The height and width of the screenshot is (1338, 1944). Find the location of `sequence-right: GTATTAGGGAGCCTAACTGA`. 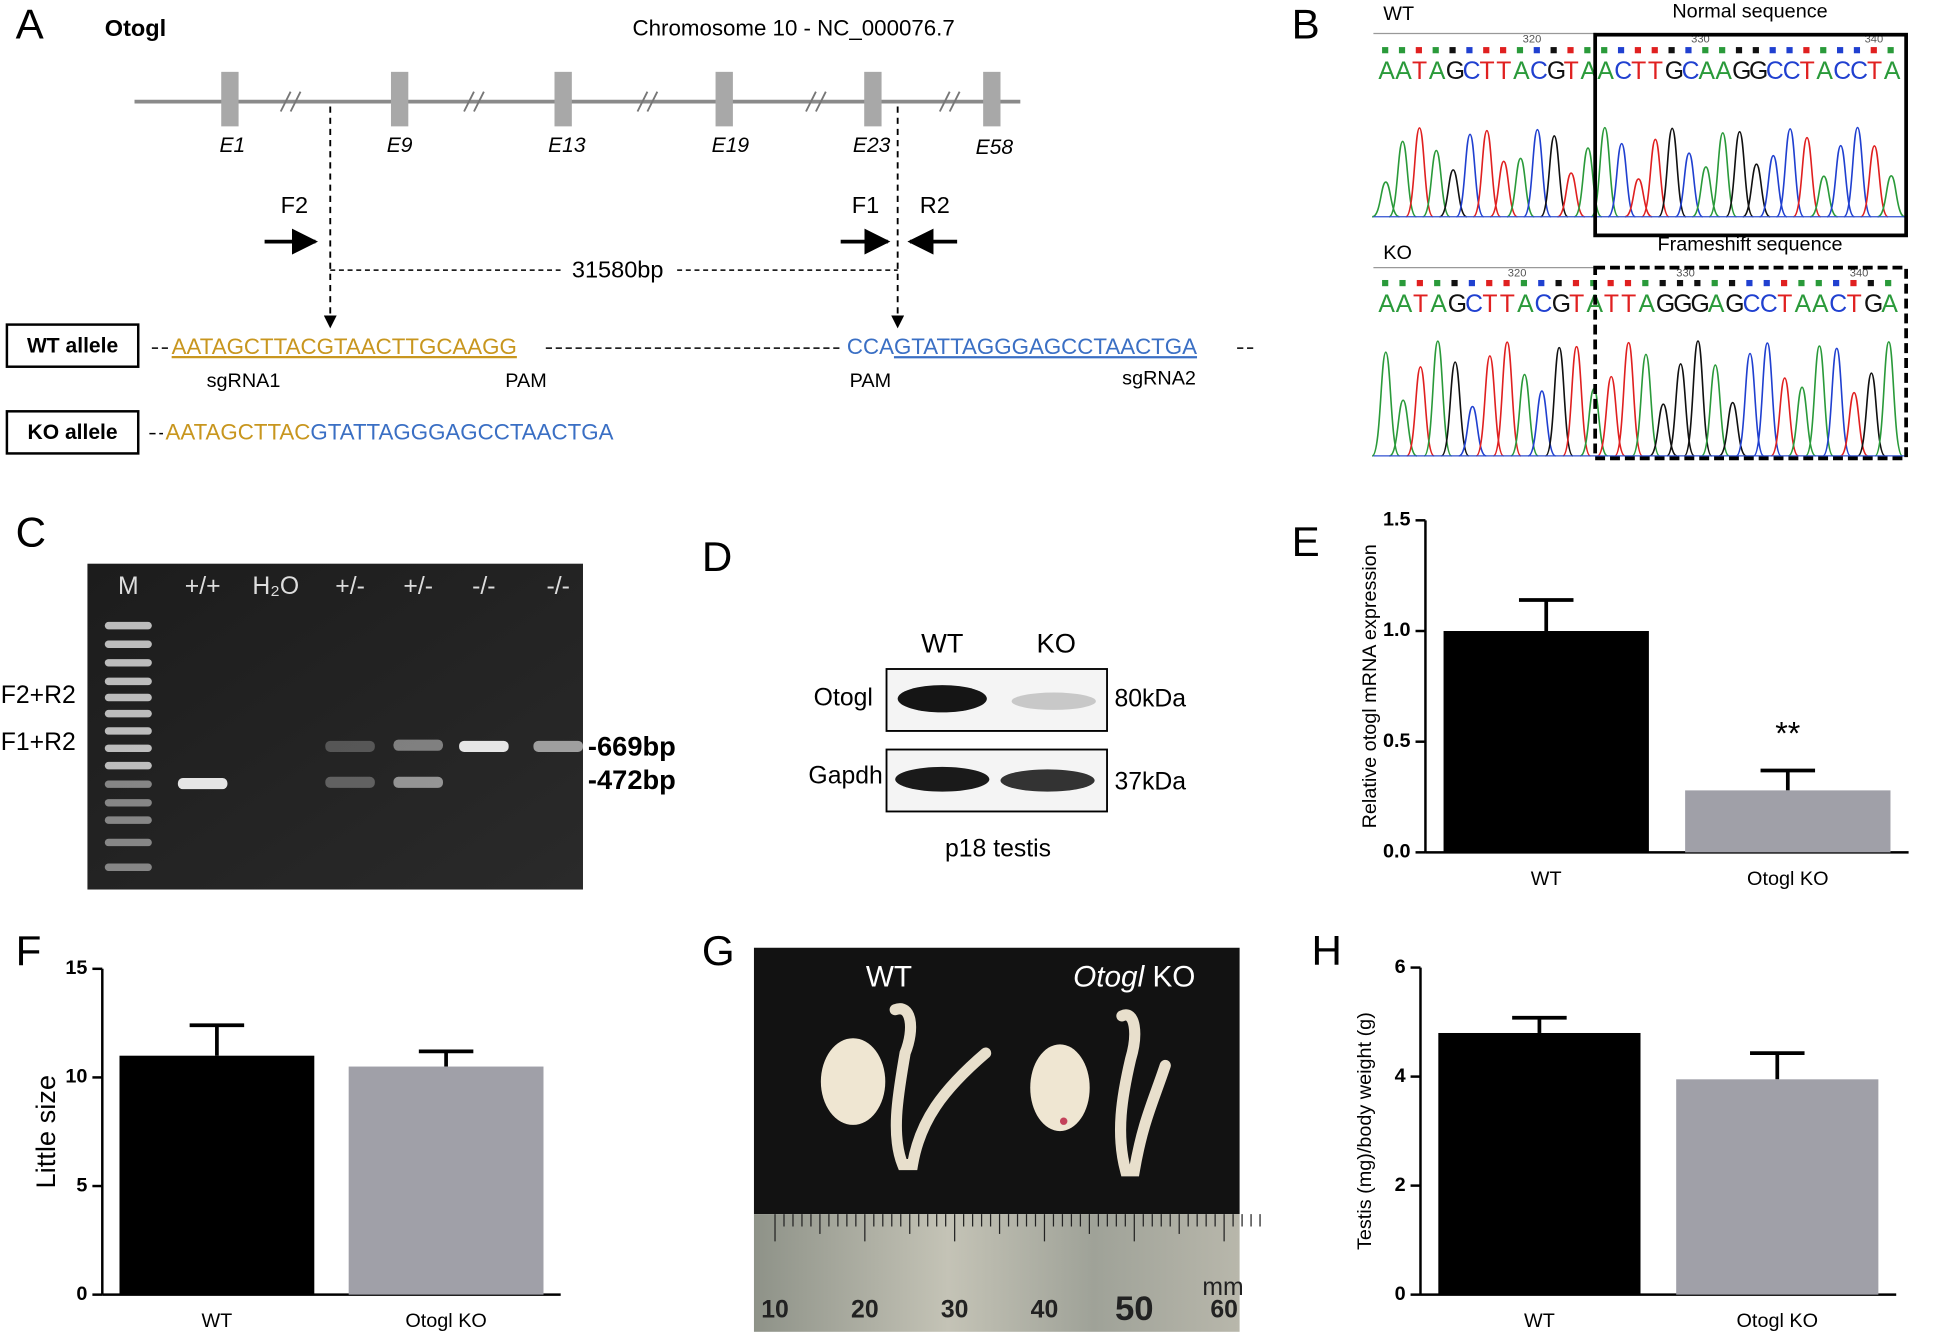

sequence-right: GTATTAGGGAGCCTAACTGA is located at coordinates (461, 432).